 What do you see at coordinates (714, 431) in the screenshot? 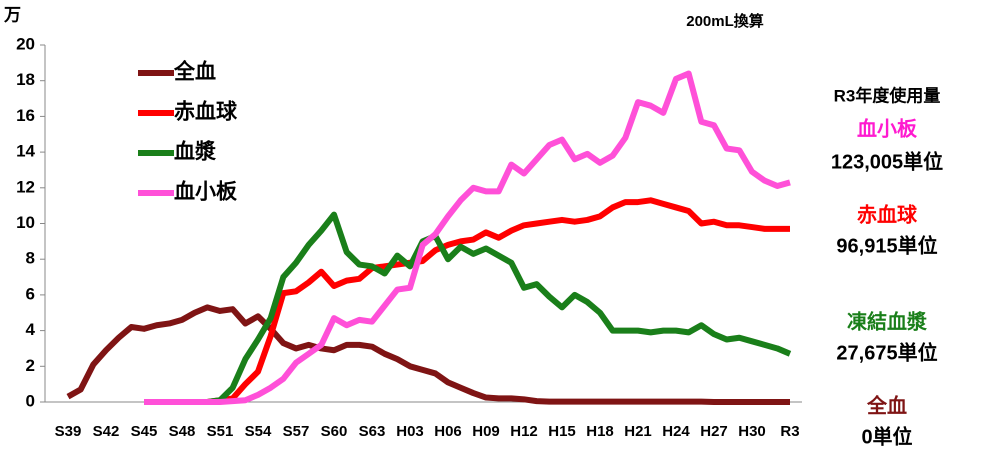
I see `x-tick-label: H27` at bounding box center [714, 431].